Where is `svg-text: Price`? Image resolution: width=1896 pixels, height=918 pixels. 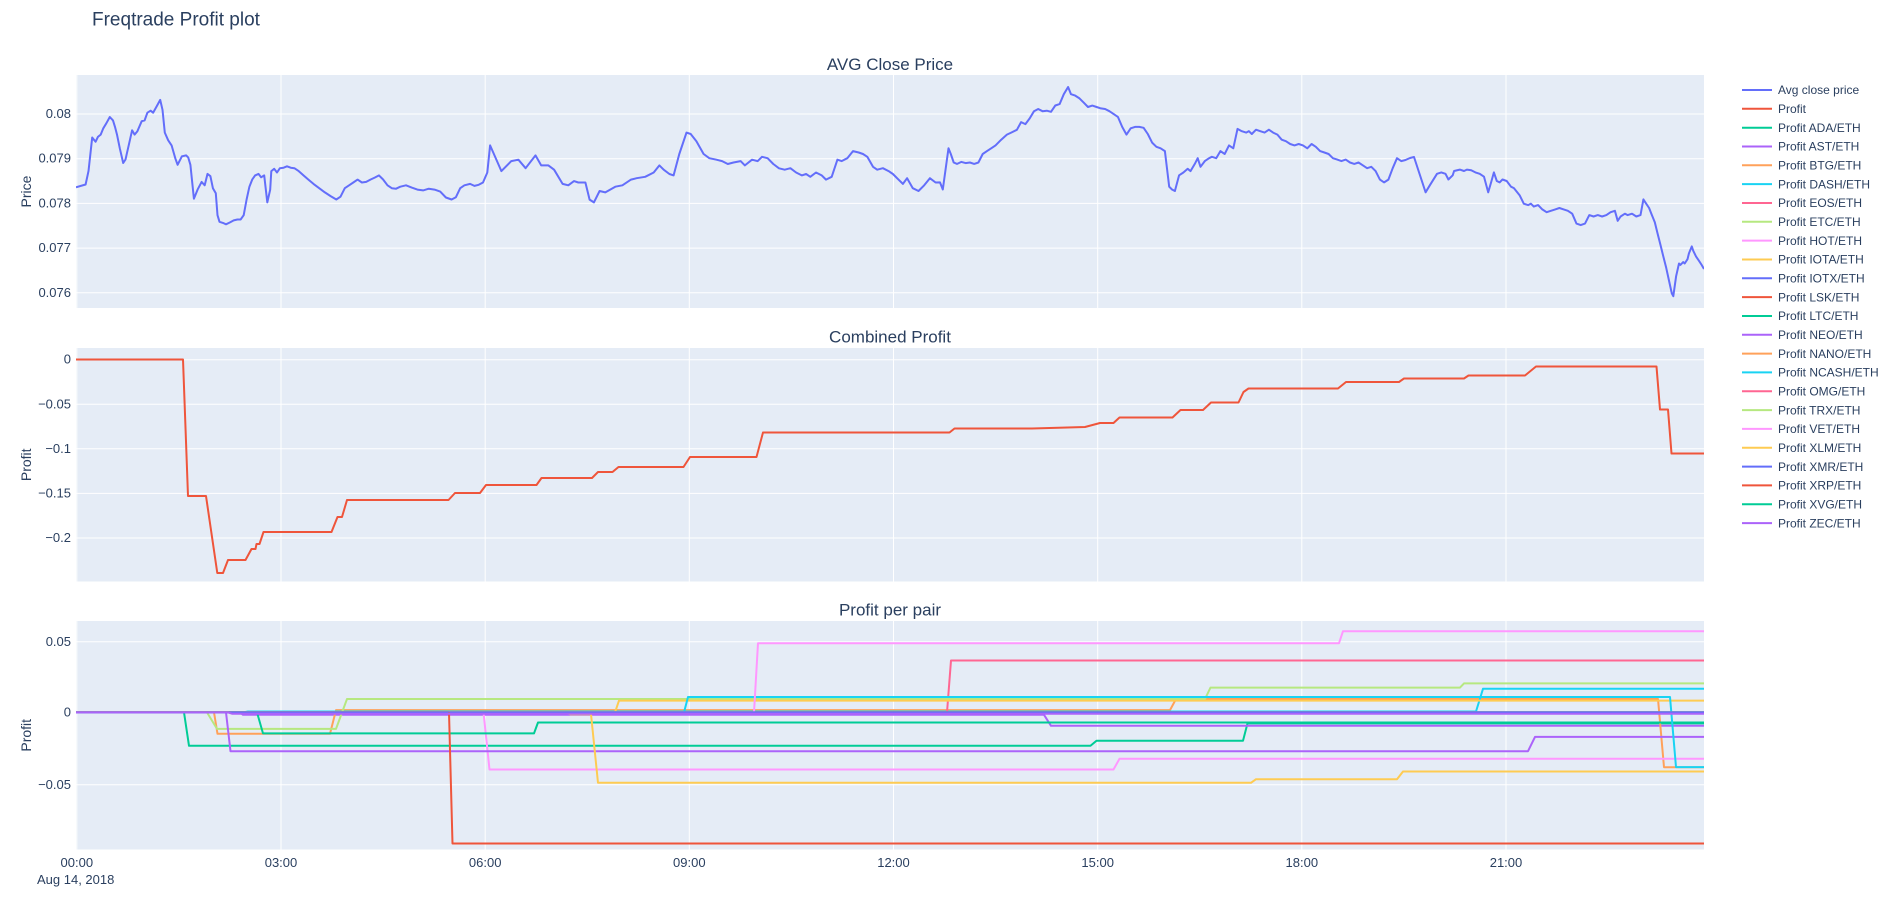
svg-text: Price is located at coordinates (26, 191).